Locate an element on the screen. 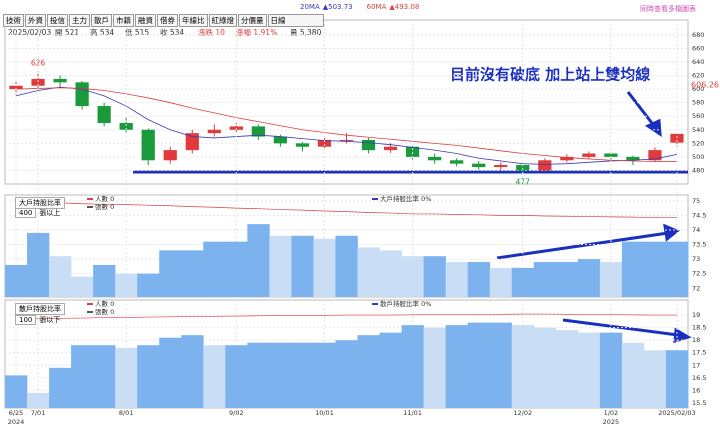 The height and width of the screenshot is (428, 720). selector: 散戶持股比率 is located at coordinates (40, 309).